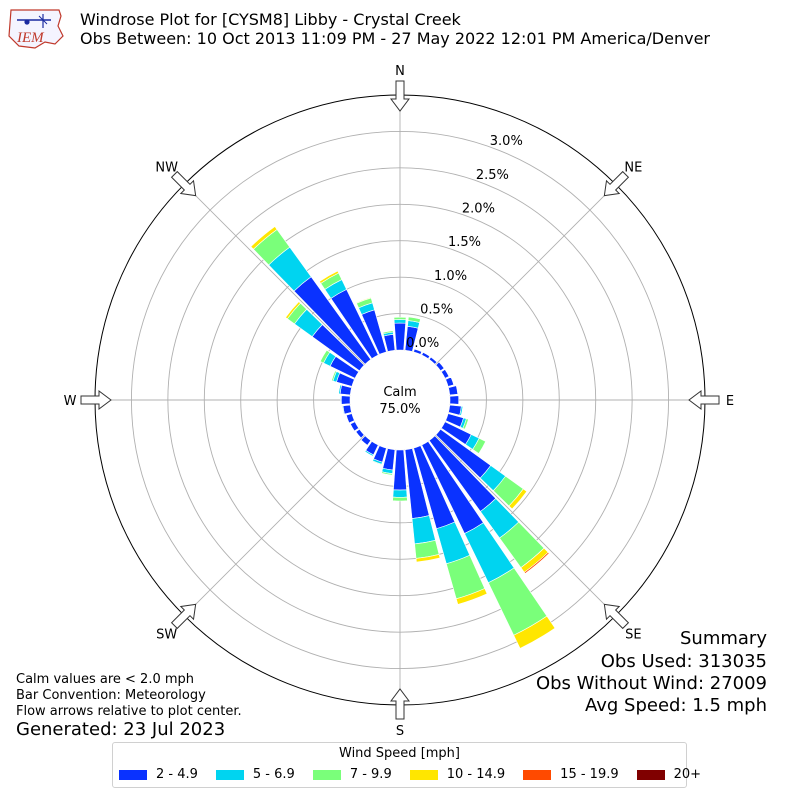 The height and width of the screenshot is (800, 800). Describe the element at coordinates (464, 242) in the screenshot. I see `radial-tick-label: 1.5%` at that location.